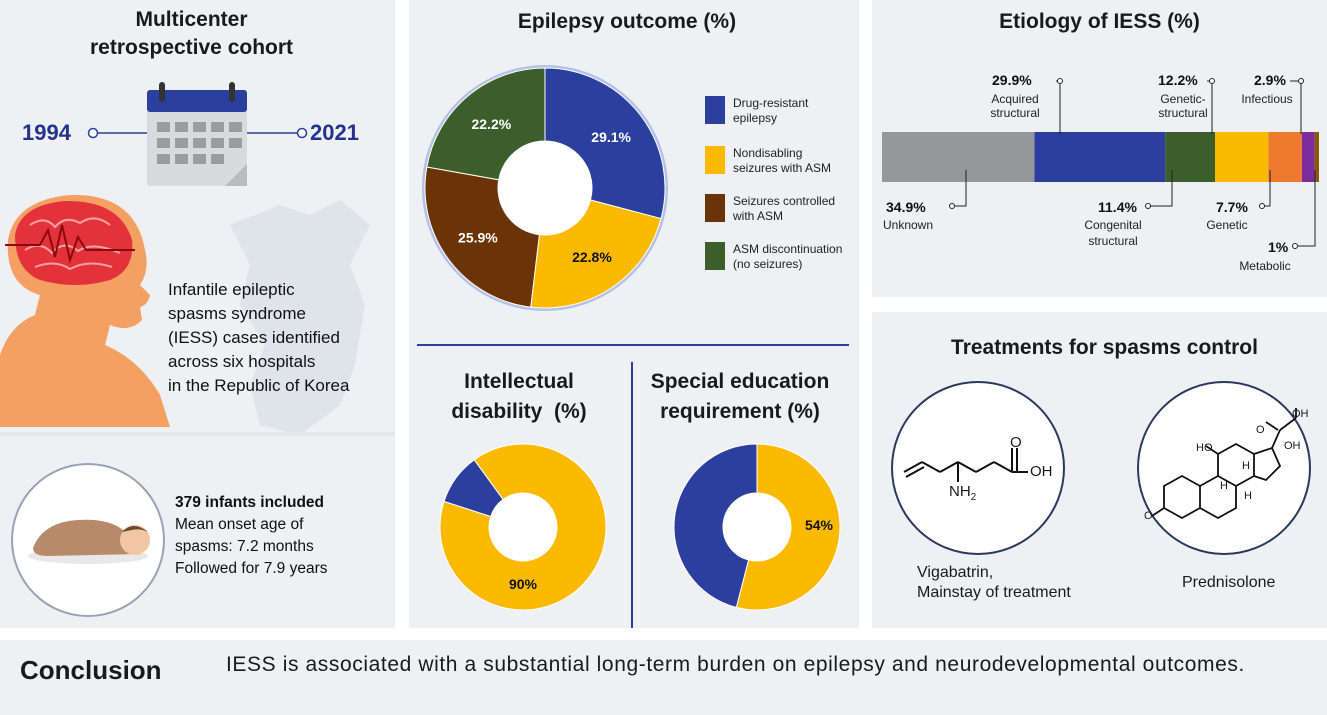  Describe the element at coordinates (768, 264) in the screenshot. I see `legend-label: (no seizures)` at that location.